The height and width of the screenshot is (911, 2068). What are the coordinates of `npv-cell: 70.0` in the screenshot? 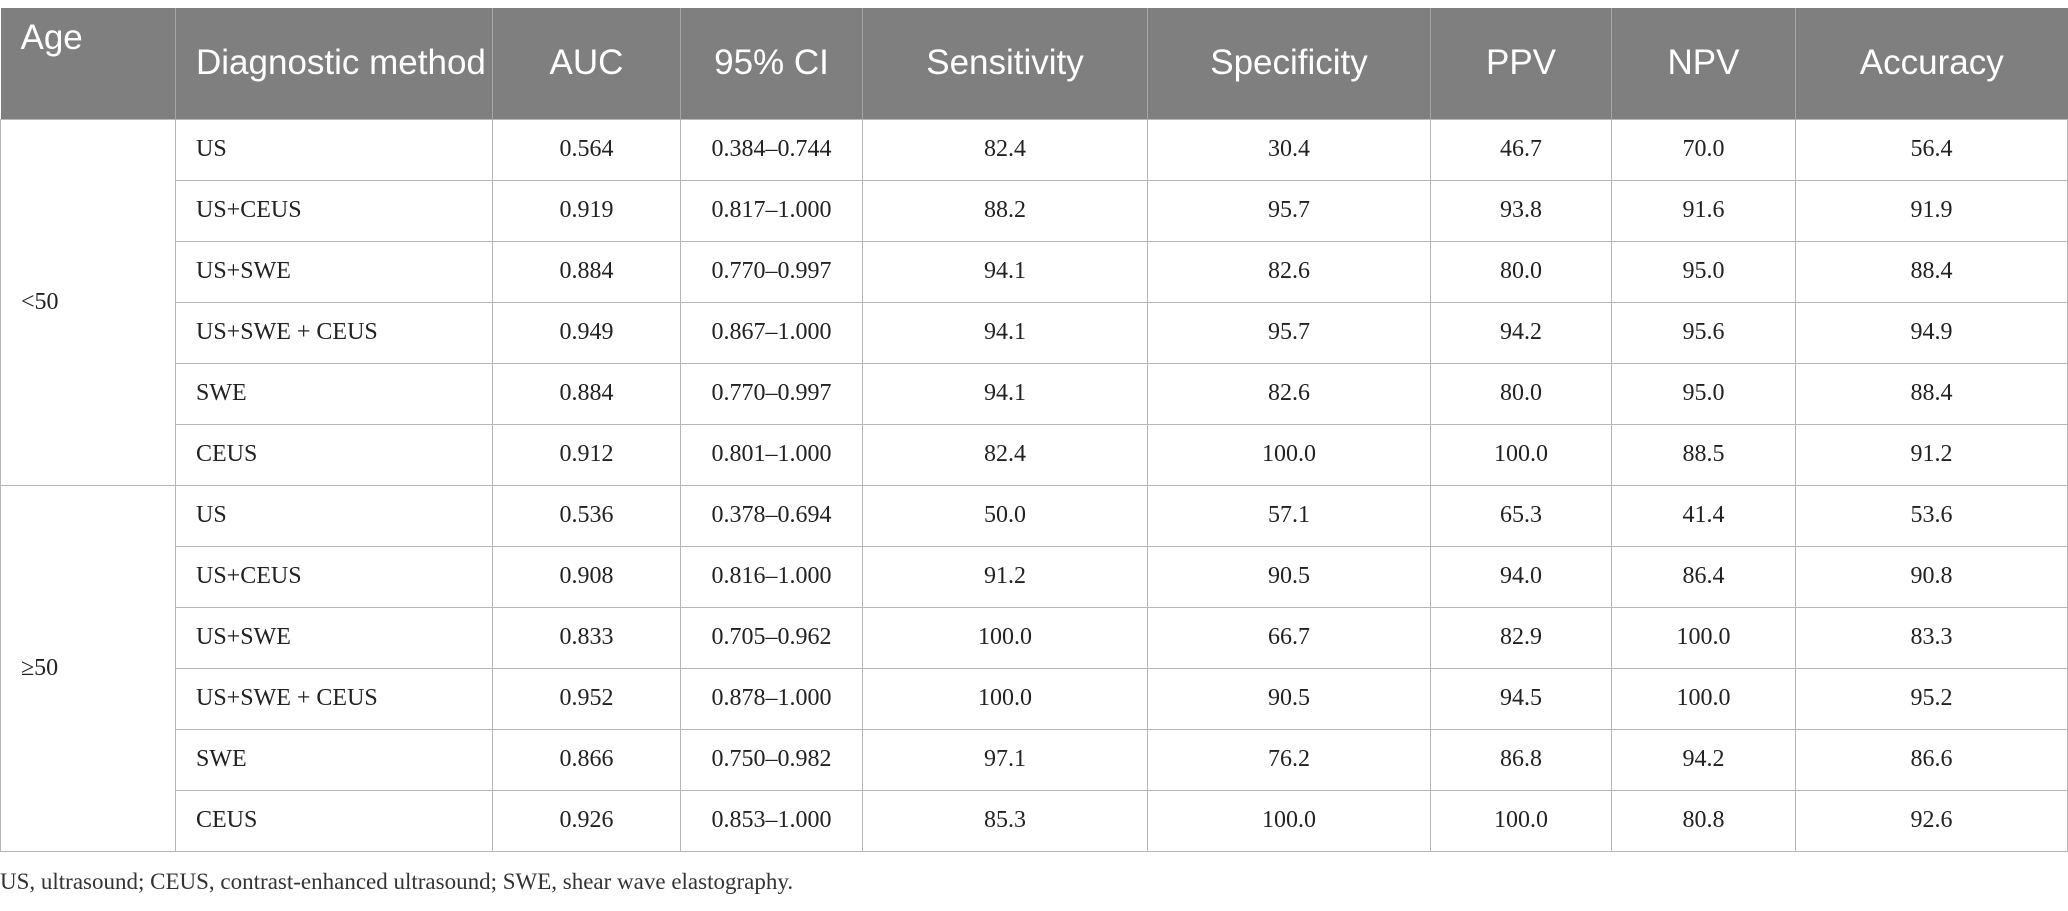 It's located at (1703, 149).